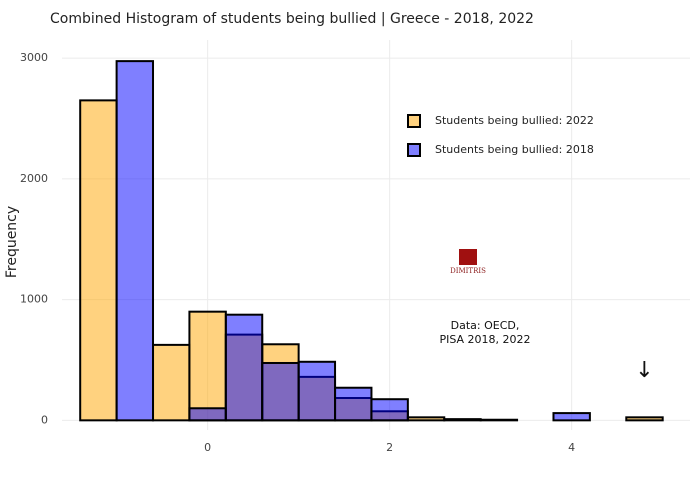 Image resolution: width=700 pixels, height=500 pixels. I want to click on logo-text: DIMITRIS, so click(468, 271).